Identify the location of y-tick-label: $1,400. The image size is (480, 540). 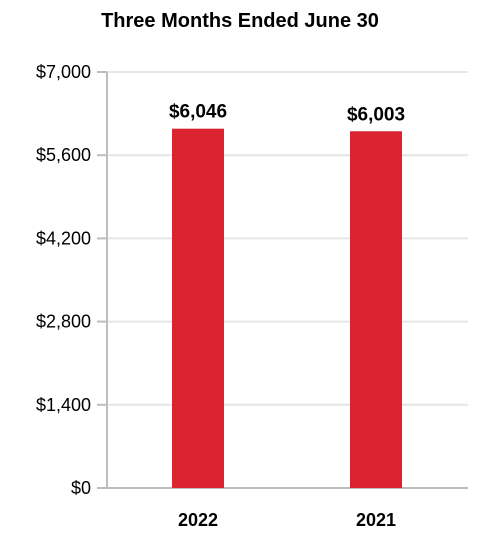
(63, 405).